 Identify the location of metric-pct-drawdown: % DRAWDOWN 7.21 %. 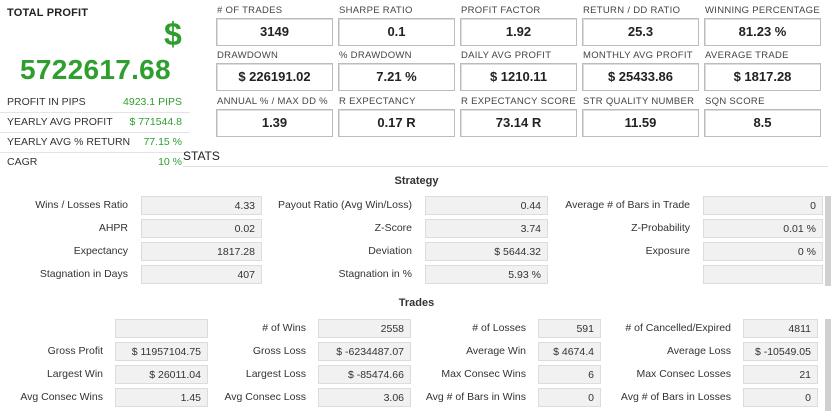
(397, 72).